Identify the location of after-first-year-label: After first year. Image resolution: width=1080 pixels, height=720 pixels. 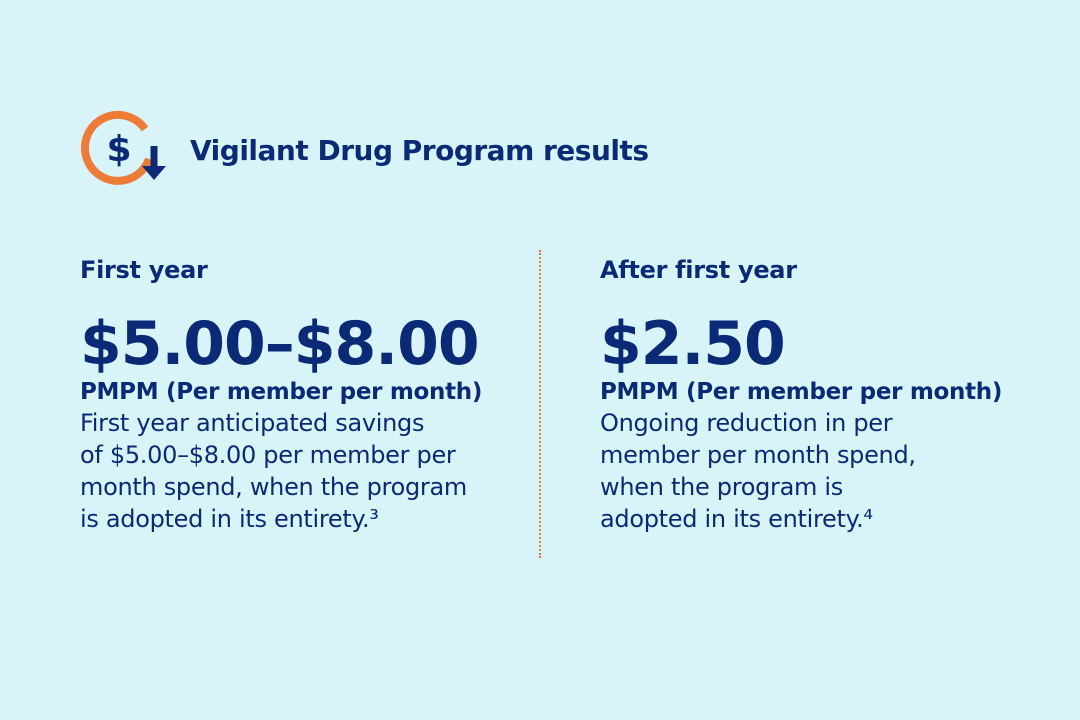
(698, 270).